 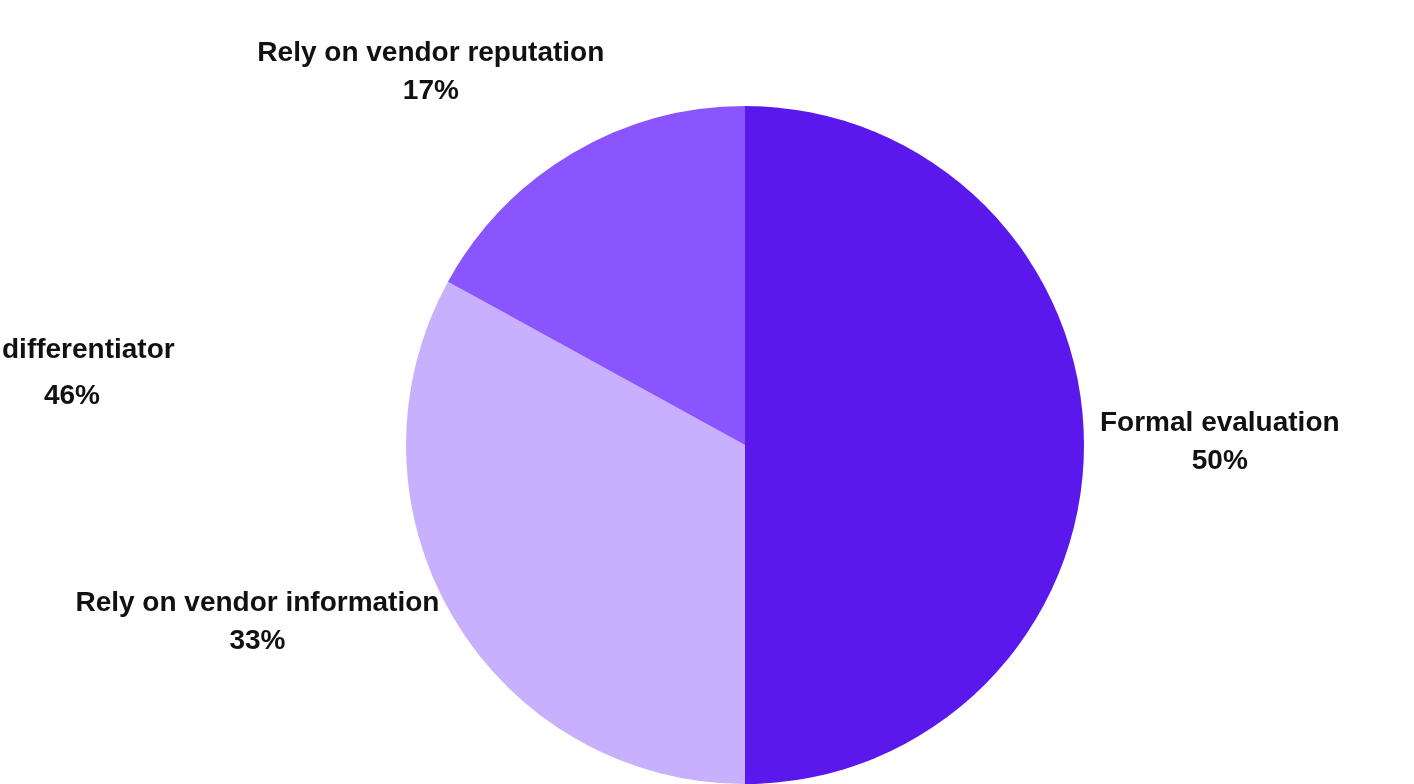 What do you see at coordinates (431, 52) in the screenshot?
I see `slice-label: Rely on vendor reputation` at bounding box center [431, 52].